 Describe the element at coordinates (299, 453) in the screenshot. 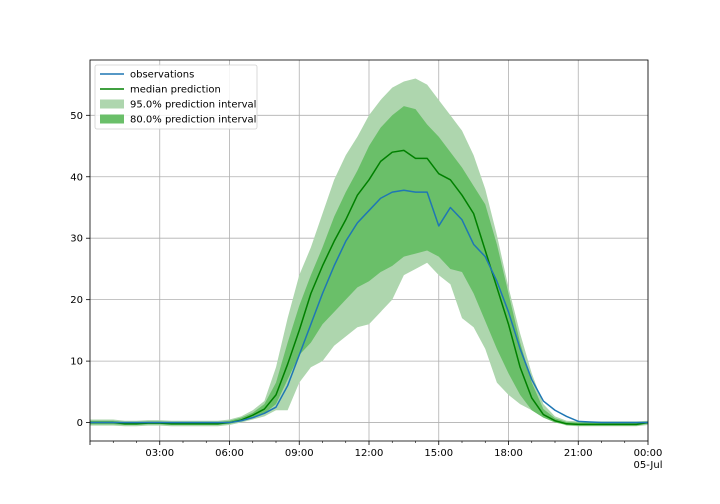

I see `x-tick-label: 09:00` at that location.